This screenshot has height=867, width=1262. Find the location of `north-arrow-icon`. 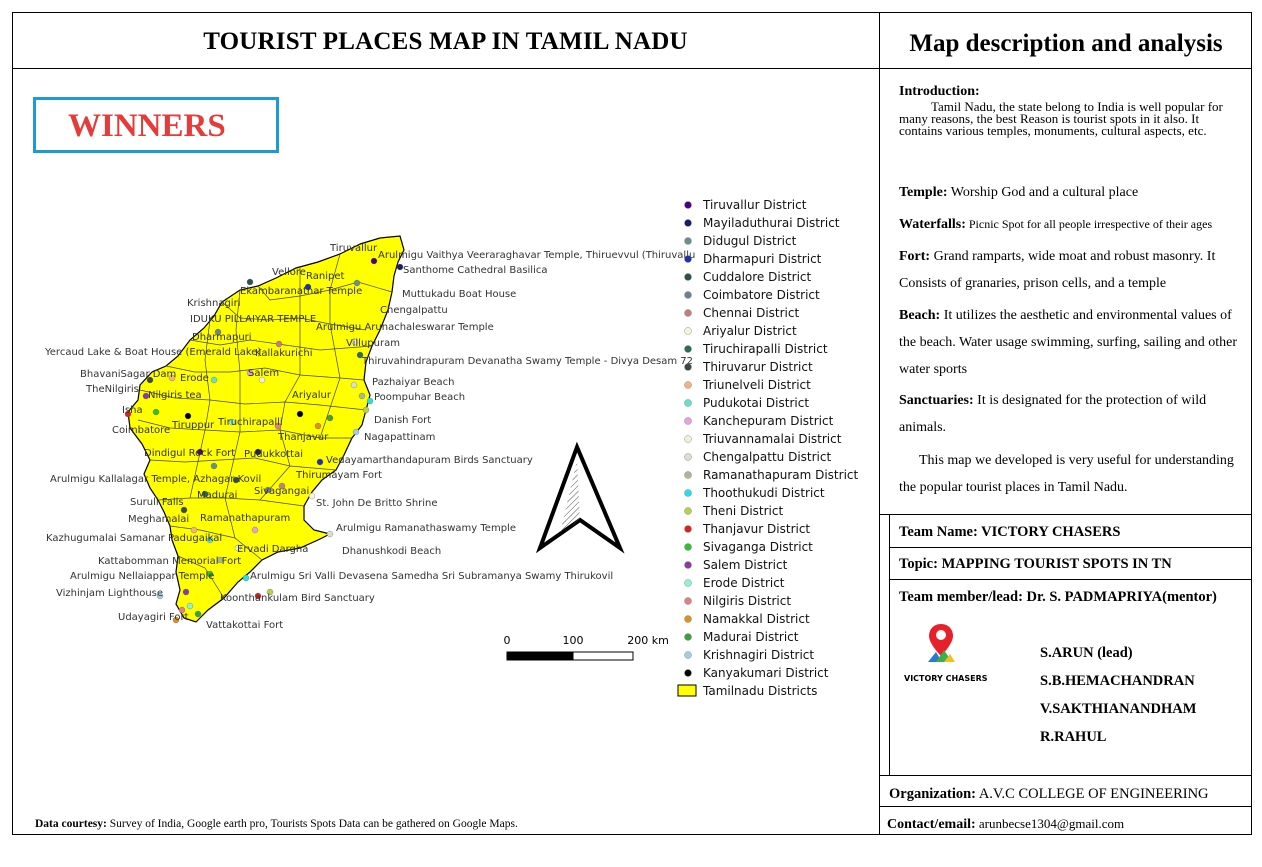

north-arrow-icon is located at coordinates (580, 497).